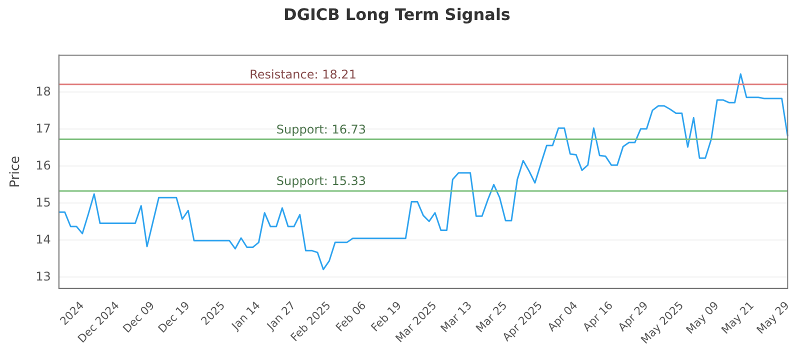 The image size is (800, 350). I want to click on x-tick-label: Feb 06, so click(351, 316).